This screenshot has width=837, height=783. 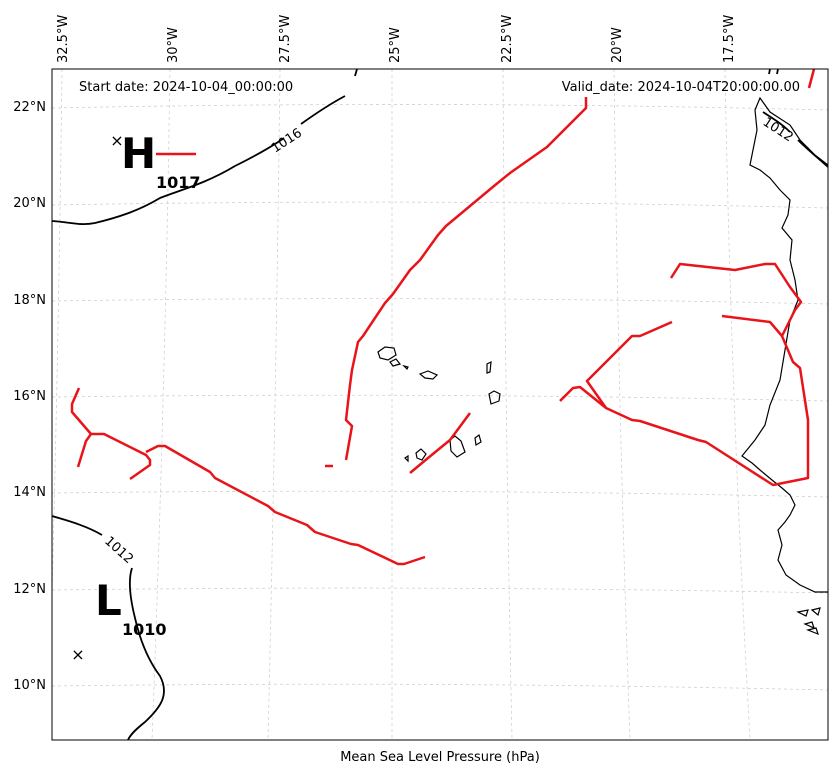 I want to click on lat-tick: 22°N, so click(x=29, y=107).